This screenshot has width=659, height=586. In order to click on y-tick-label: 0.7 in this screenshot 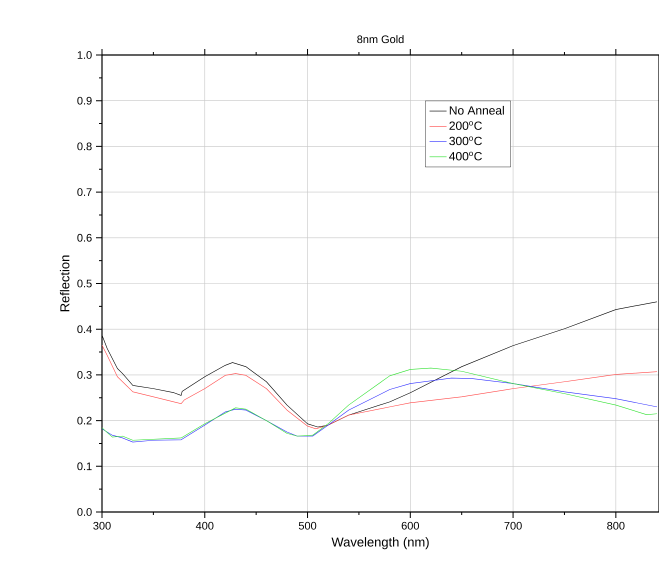, I will do `click(84, 192)`.